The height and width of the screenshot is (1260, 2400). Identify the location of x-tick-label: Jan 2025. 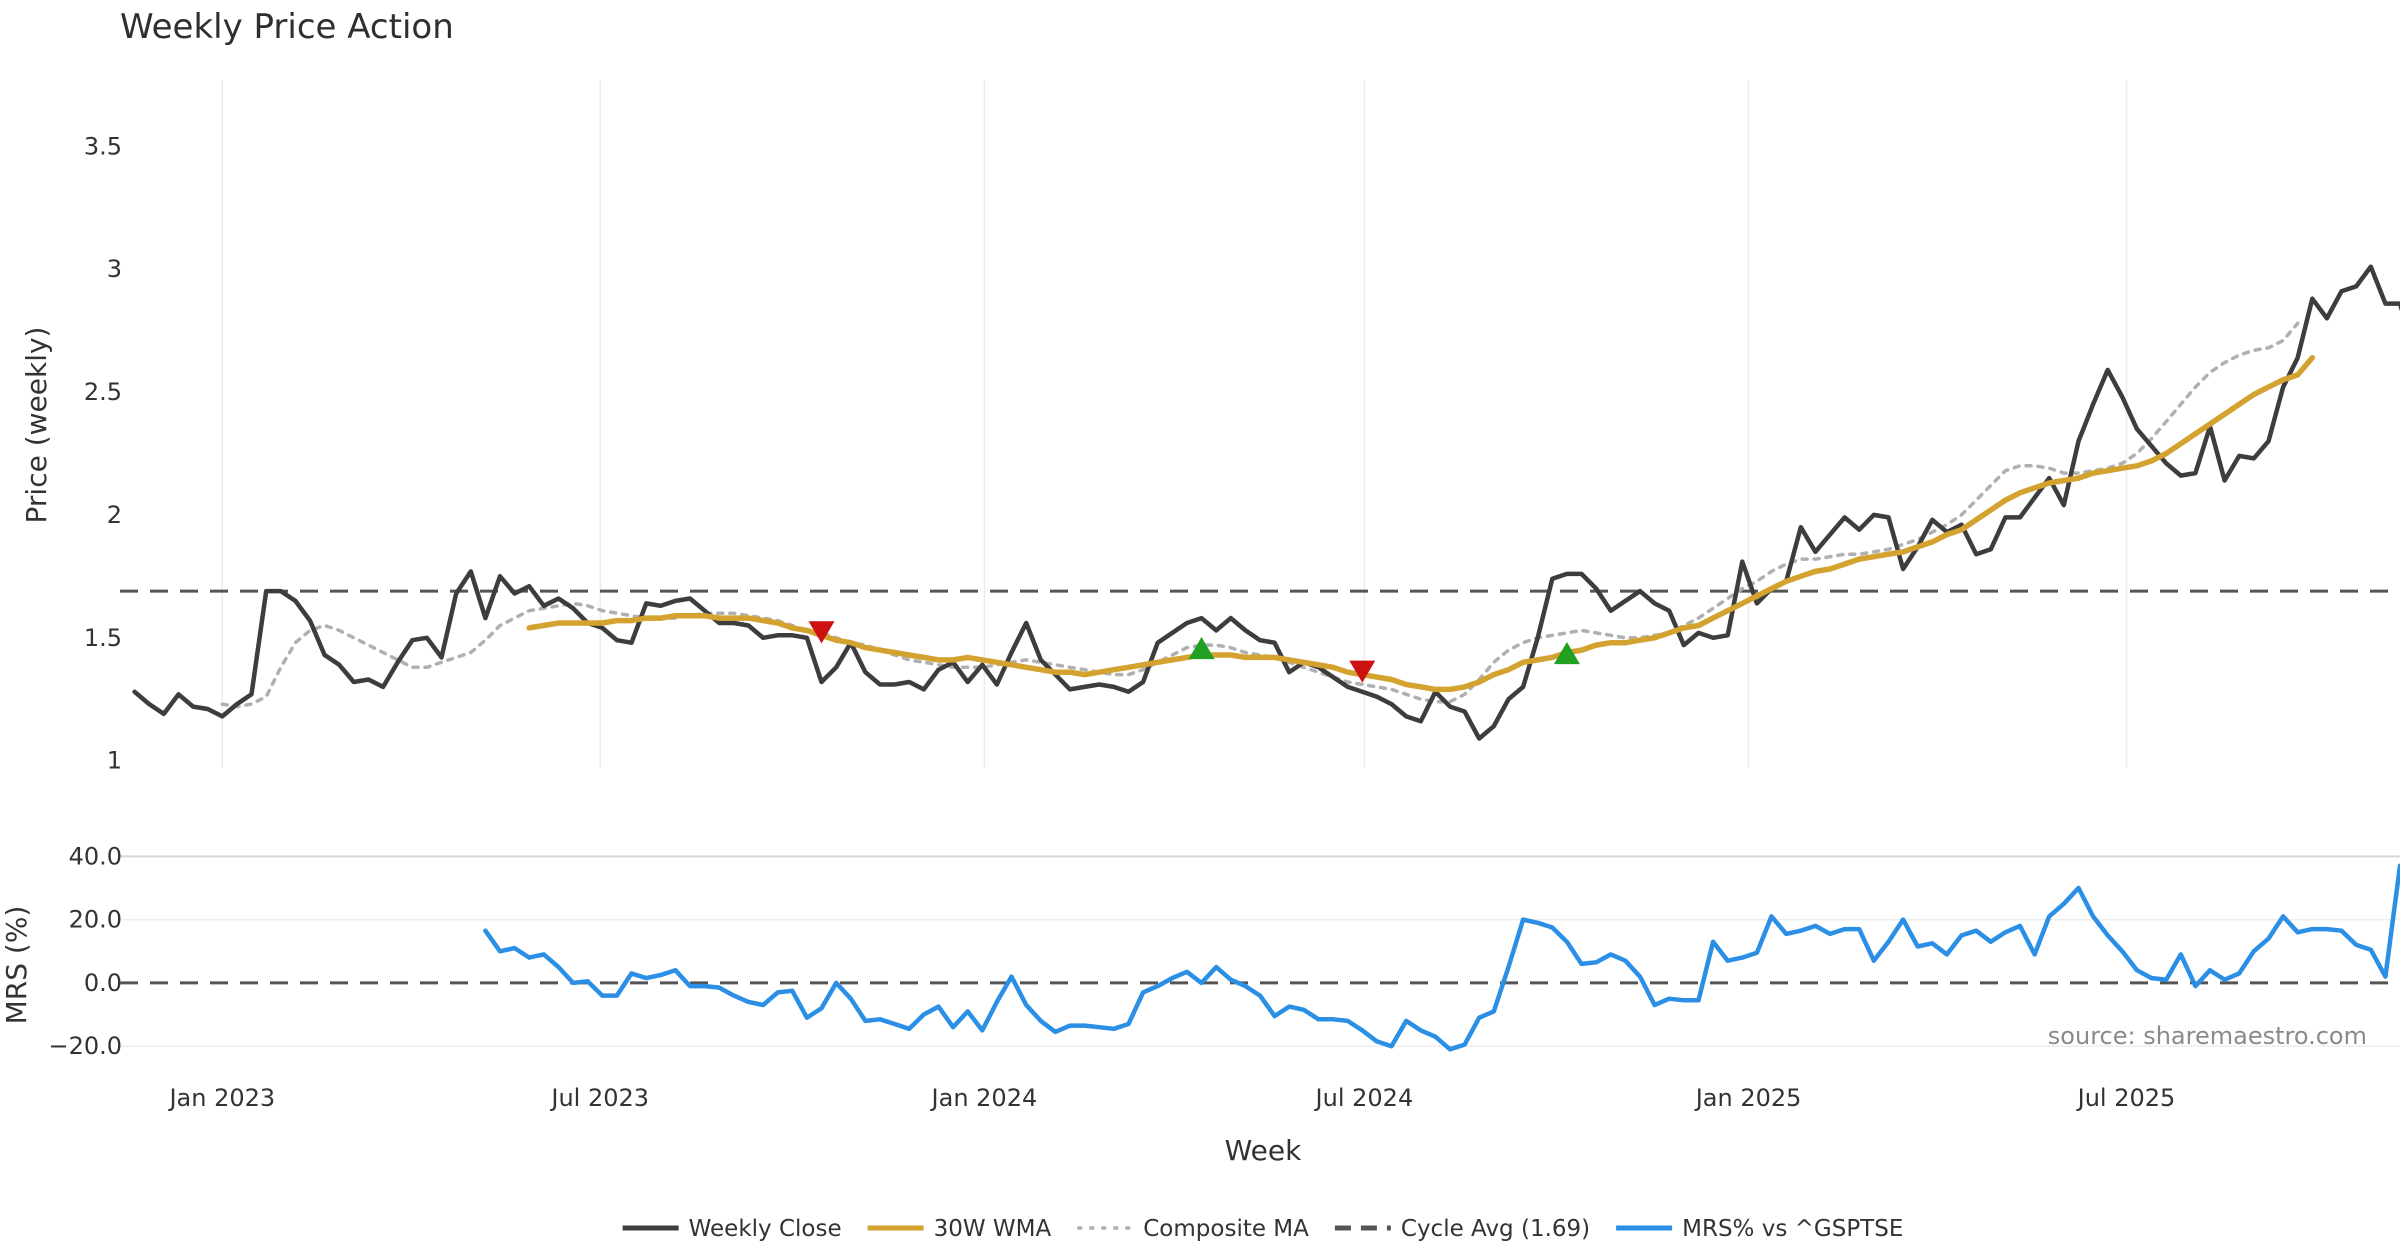
(1748, 1098).